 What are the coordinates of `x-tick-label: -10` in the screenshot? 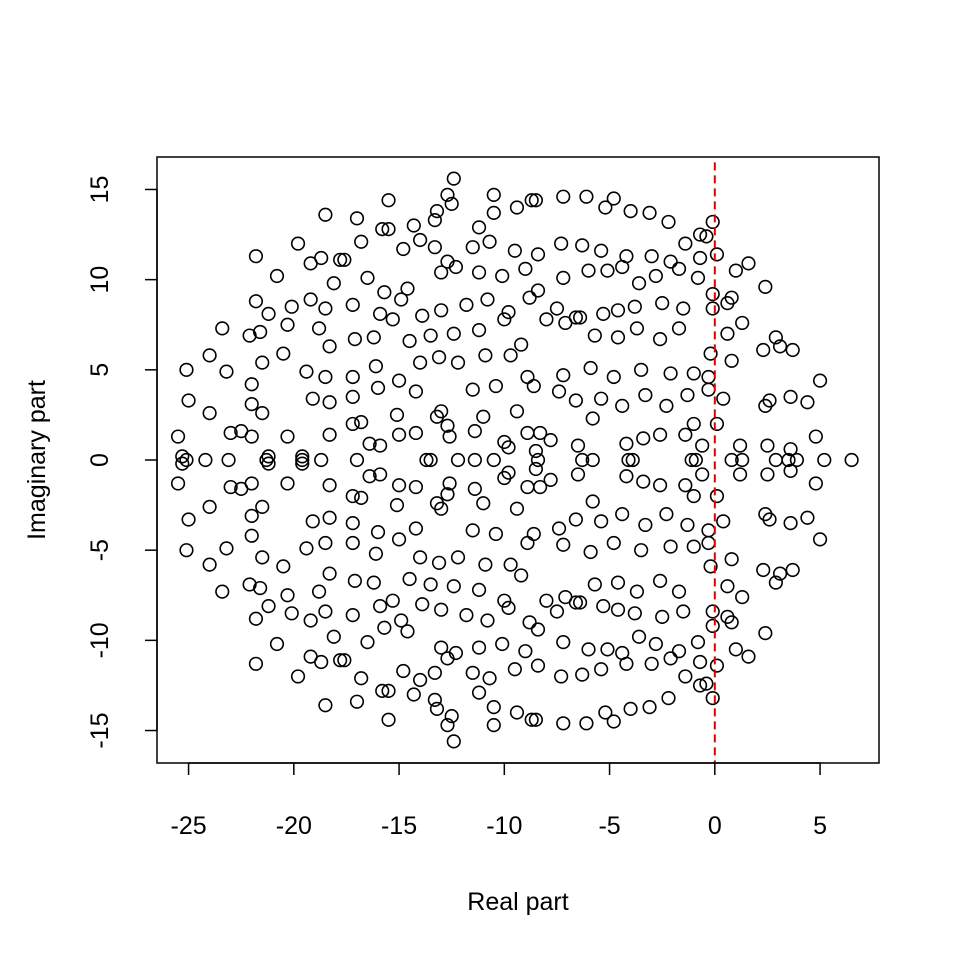 It's located at (504, 826).